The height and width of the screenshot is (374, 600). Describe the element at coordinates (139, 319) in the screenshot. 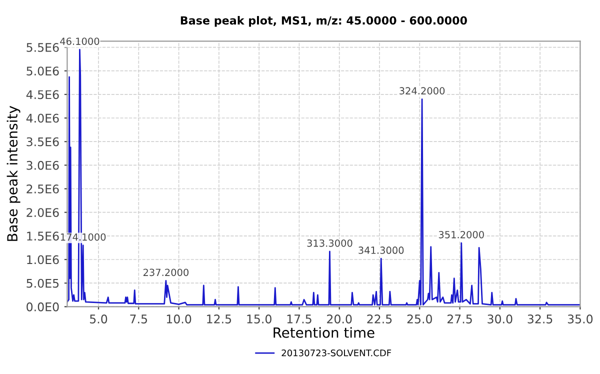

I see `x-tick-label: 7.5` at that location.